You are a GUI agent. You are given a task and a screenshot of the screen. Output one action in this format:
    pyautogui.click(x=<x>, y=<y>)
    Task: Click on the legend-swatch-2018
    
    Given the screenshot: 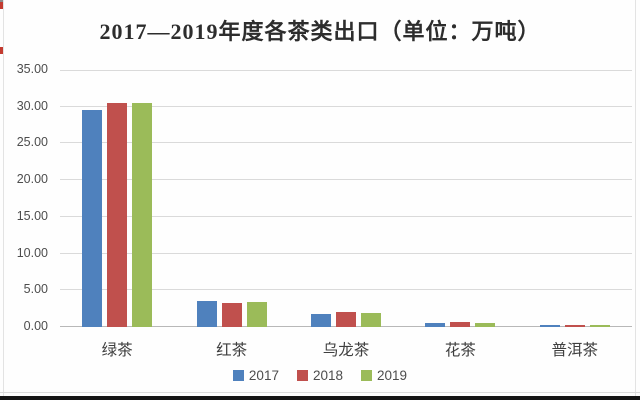 What is the action you would take?
    pyautogui.click(x=302, y=375)
    